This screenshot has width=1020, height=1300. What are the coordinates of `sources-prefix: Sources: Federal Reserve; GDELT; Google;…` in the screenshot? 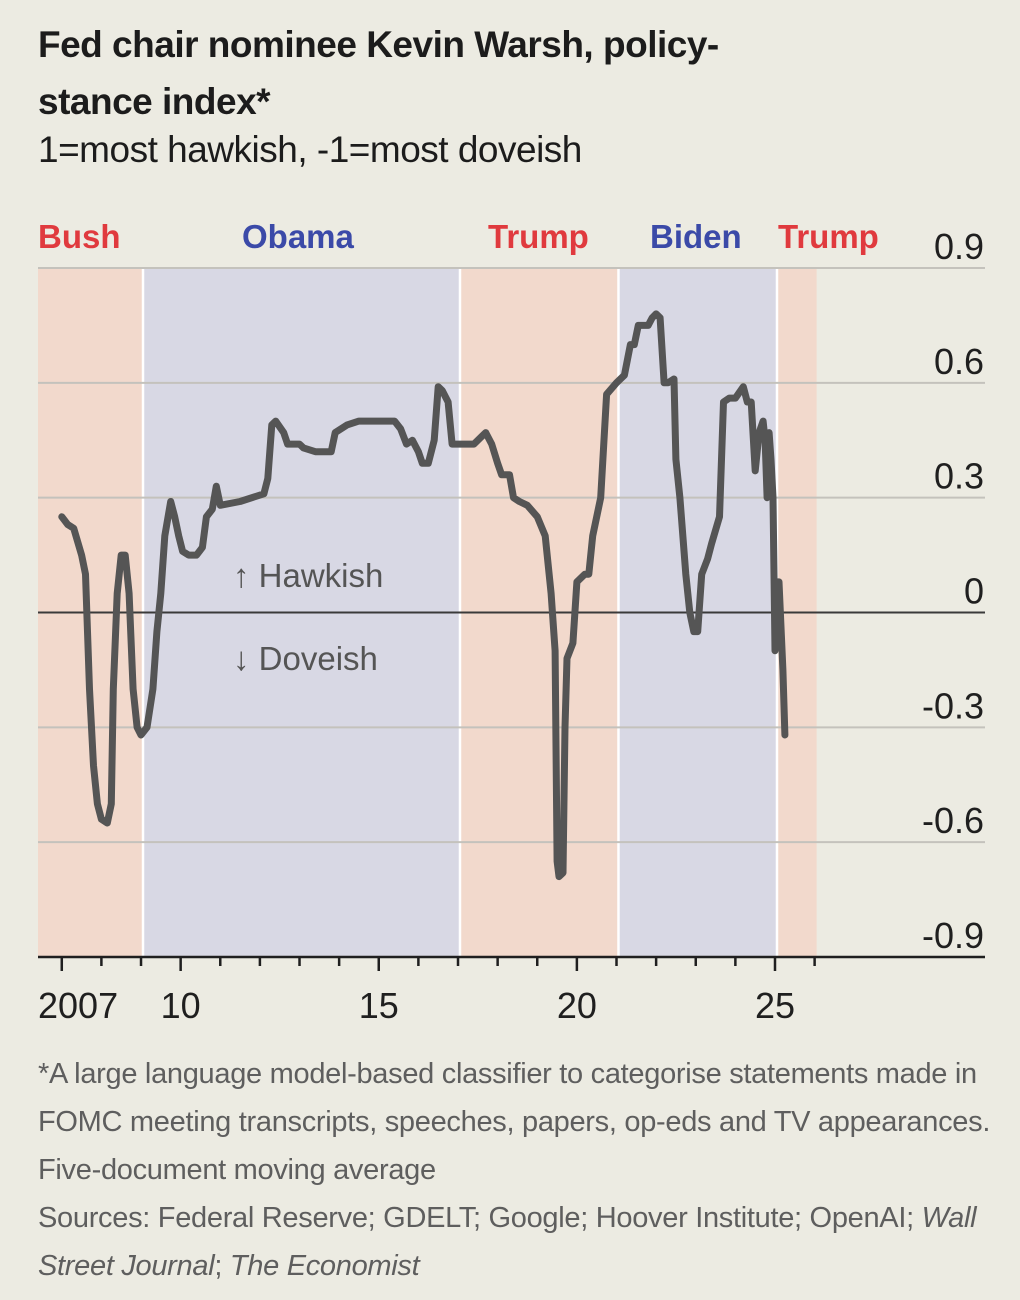 It's located at (480, 1218).